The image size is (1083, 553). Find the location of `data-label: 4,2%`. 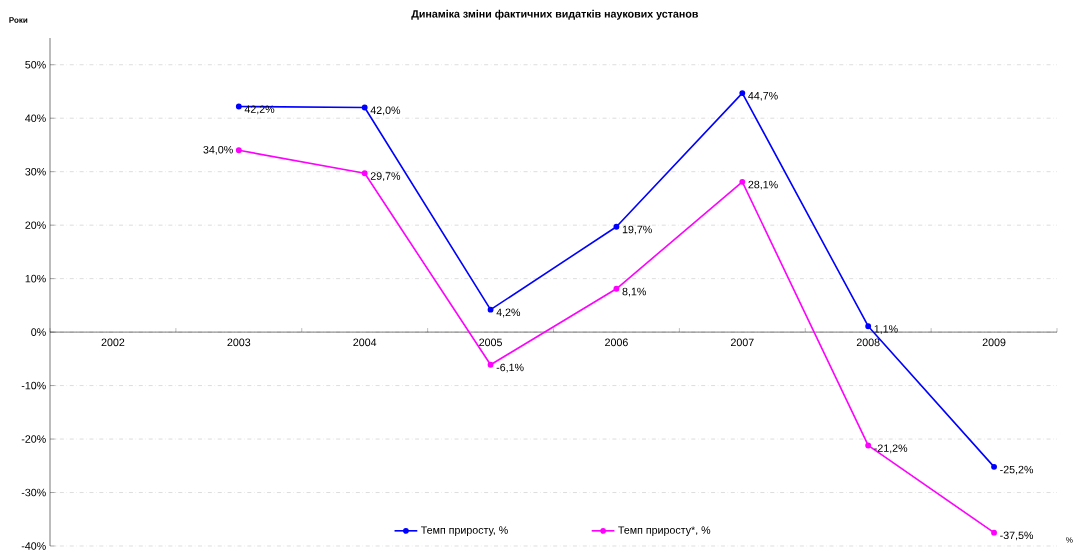

data-label: 4,2% is located at coordinates (508, 313).